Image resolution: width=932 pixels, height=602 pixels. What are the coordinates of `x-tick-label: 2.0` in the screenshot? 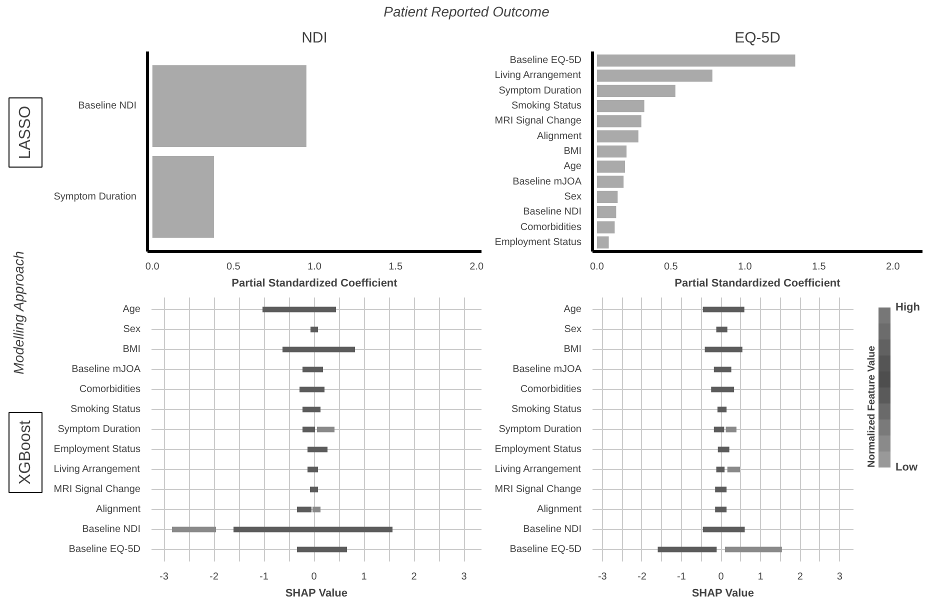 It's located at (477, 267).